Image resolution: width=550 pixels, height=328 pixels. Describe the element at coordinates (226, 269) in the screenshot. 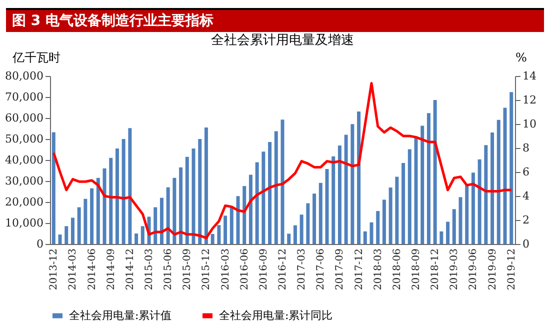

I see `x-tick-label: 2016-03` at that location.